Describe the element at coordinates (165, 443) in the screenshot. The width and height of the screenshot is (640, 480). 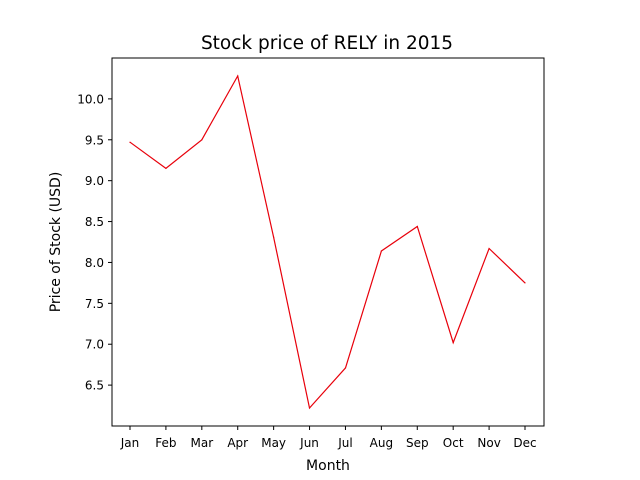
I see `x-tick-label: Feb` at that location.